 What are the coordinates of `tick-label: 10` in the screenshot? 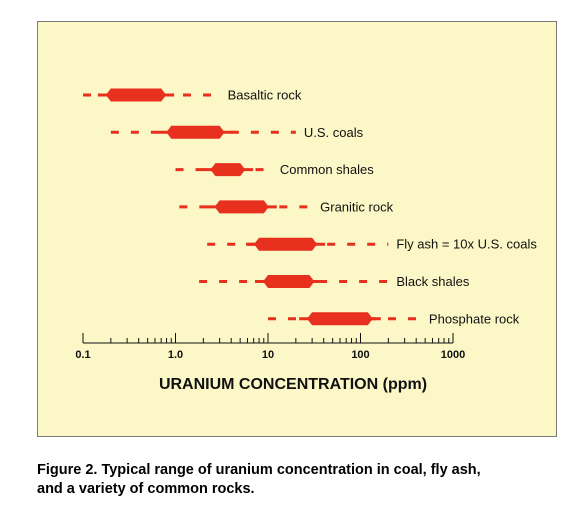 It's located at (268, 355).